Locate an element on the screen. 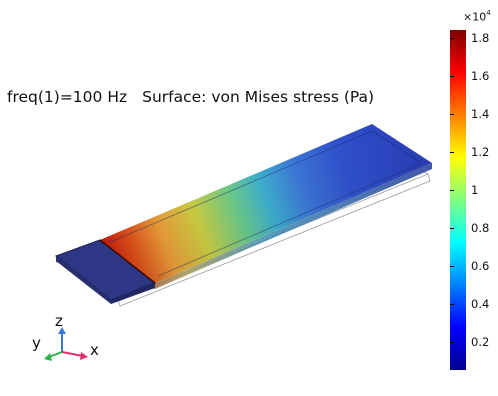 This screenshot has width=498, height=396. colorbar-tick-label: 0.4 is located at coordinates (480, 303).